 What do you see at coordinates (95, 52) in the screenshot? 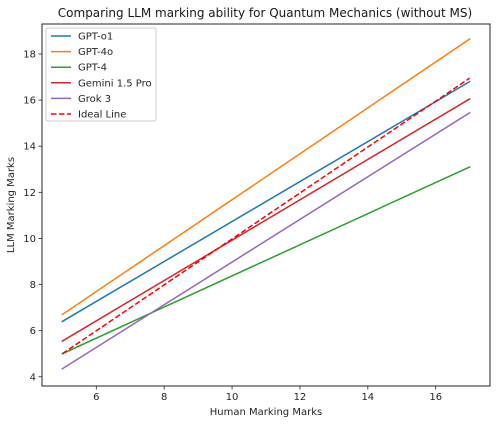
I see `legend-label-1: GPT-4o` at bounding box center [95, 52].